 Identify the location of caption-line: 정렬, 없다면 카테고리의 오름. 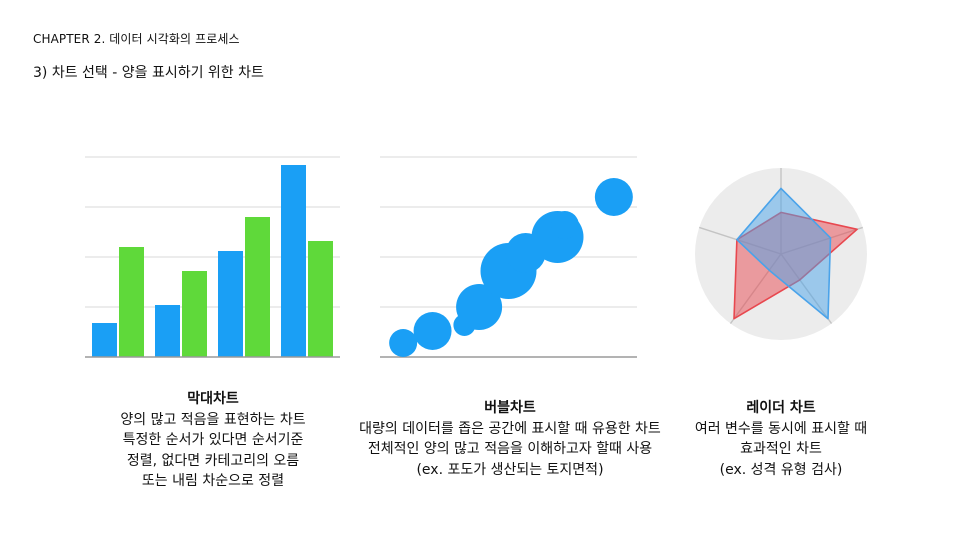
(213, 460).